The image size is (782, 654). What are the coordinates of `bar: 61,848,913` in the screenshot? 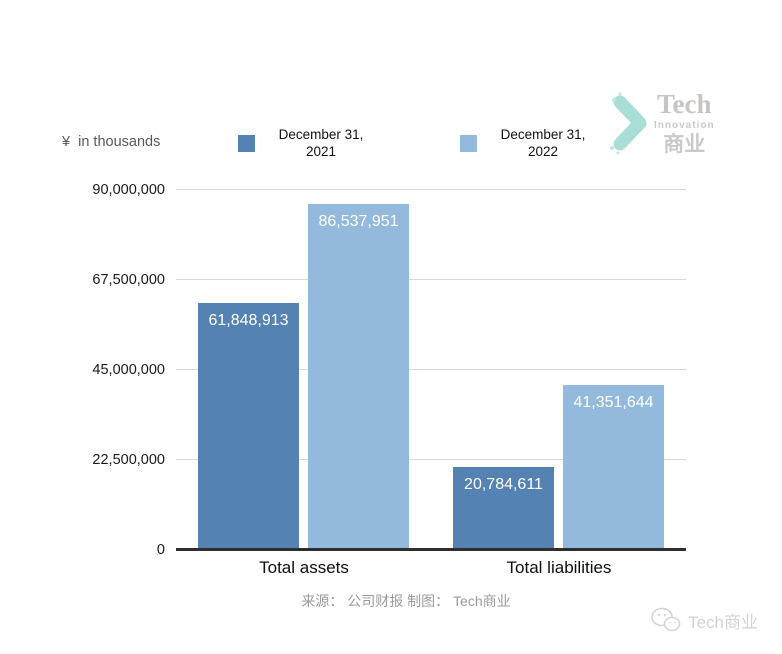 It's located at (248, 426).